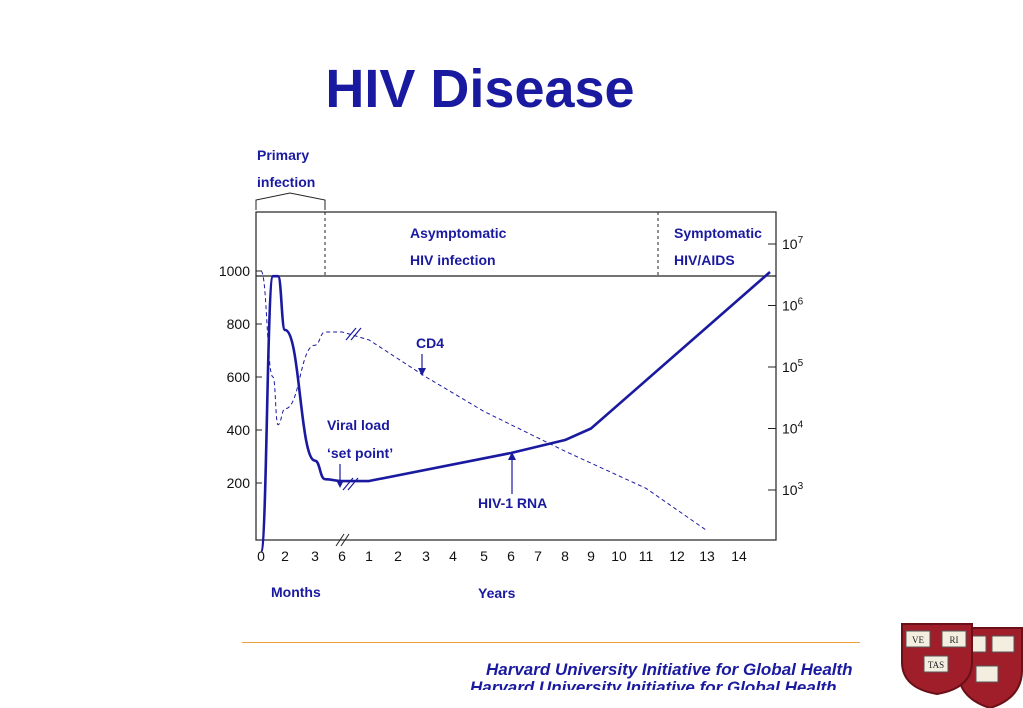 This screenshot has width=1023, height=708. What do you see at coordinates (484, 556) in the screenshot?
I see `x-tick-label-year: 5` at bounding box center [484, 556].